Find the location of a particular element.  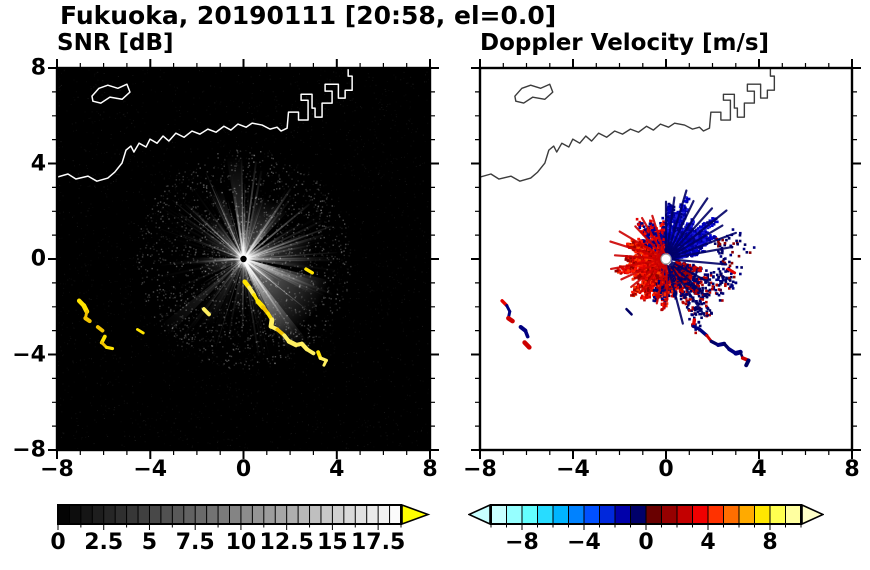

doppler-colorbar is located at coordinates (646, 517).